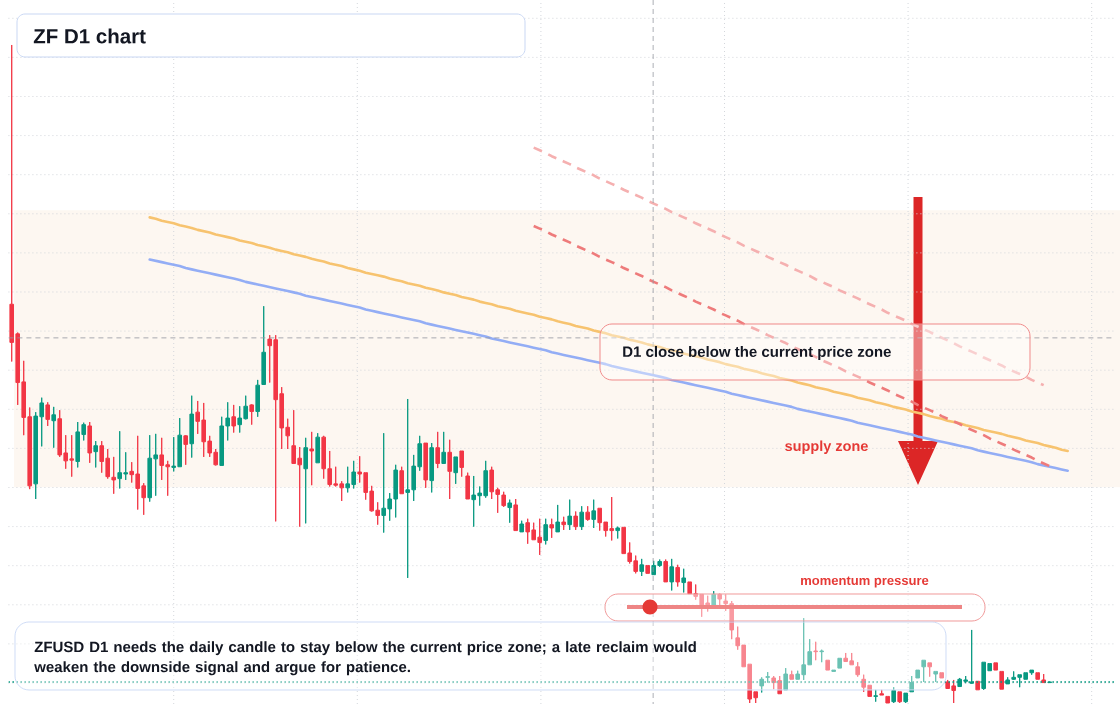 The height and width of the screenshot is (704, 1120). What do you see at coordinates (89, 36) in the screenshot?
I see `chart-title: ZF D1 chart` at bounding box center [89, 36].